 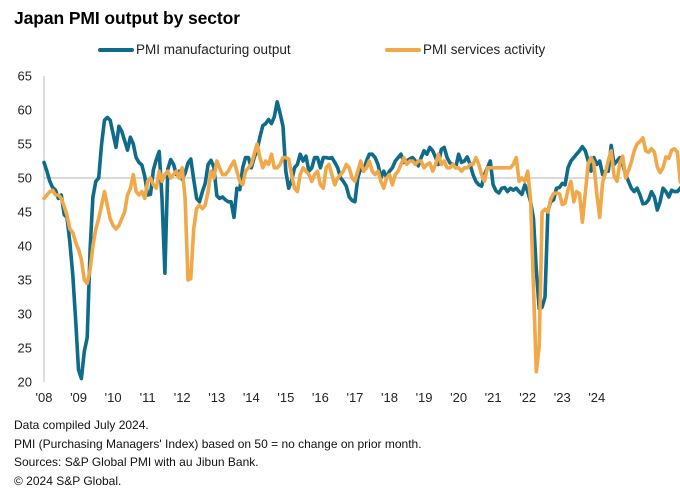 I want to click on x-tick-label: '10, so click(x=113, y=397).